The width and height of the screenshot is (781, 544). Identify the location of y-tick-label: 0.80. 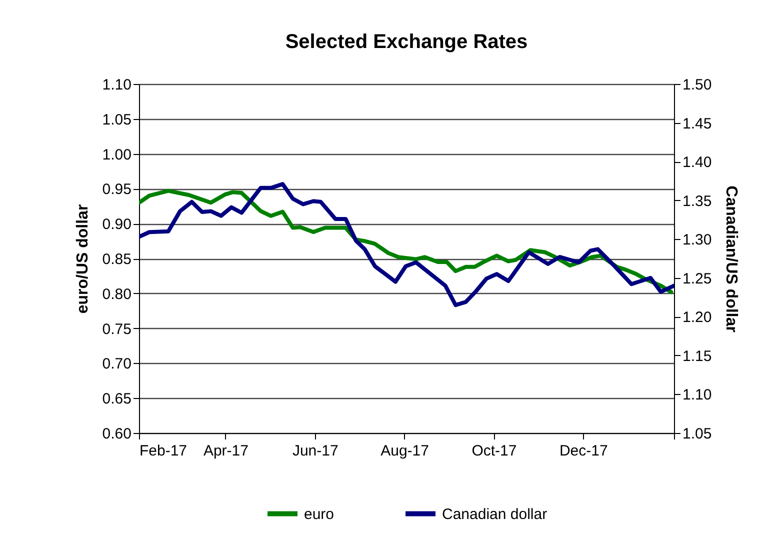
(117, 294).